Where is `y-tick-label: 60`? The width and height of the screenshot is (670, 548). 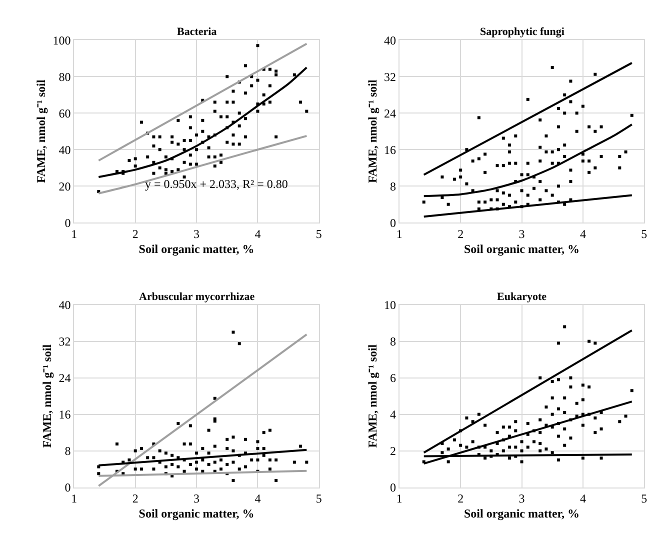 y-tick-label: 60 is located at coordinates (64, 113).